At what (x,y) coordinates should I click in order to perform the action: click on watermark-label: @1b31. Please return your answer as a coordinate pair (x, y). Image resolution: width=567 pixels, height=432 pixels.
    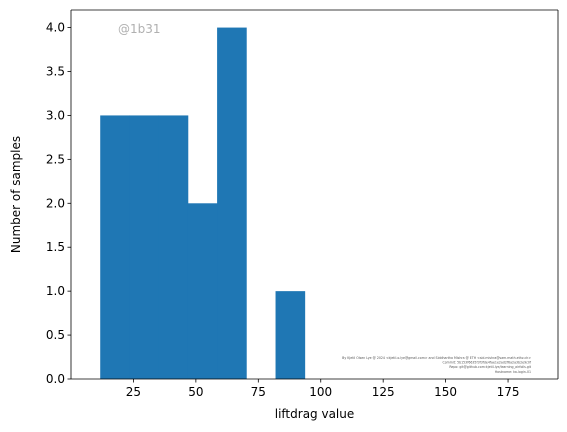
    Looking at the image, I should click on (139, 29).